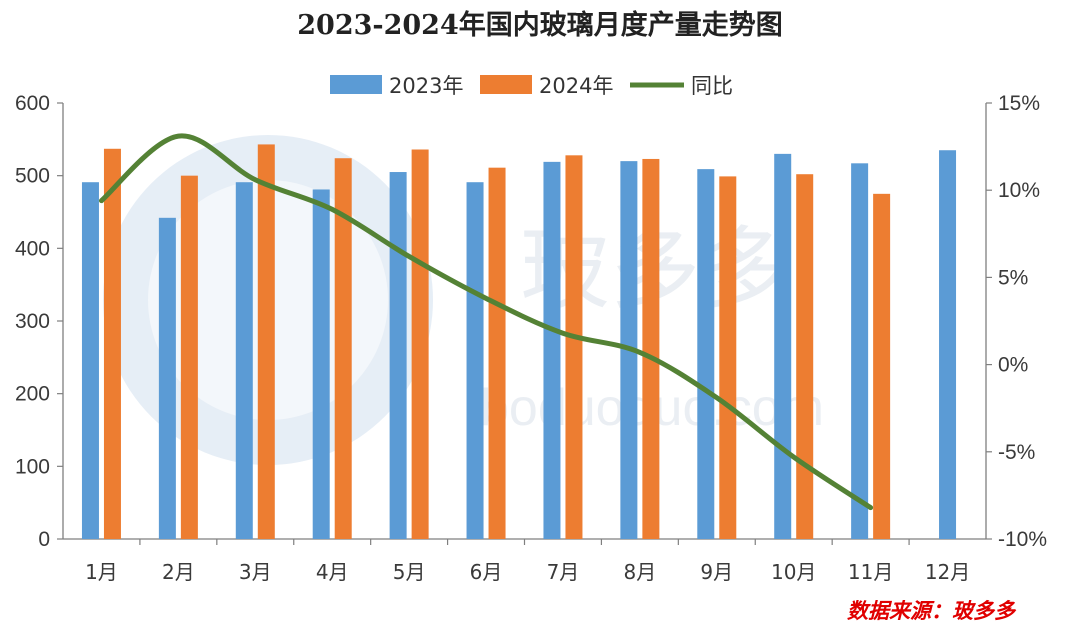 The width and height of the screenshot is (1080, 631). Describe the element at coordinates (947, 572) in the screenshot. I see `x-tick-label: 12月` at that location.